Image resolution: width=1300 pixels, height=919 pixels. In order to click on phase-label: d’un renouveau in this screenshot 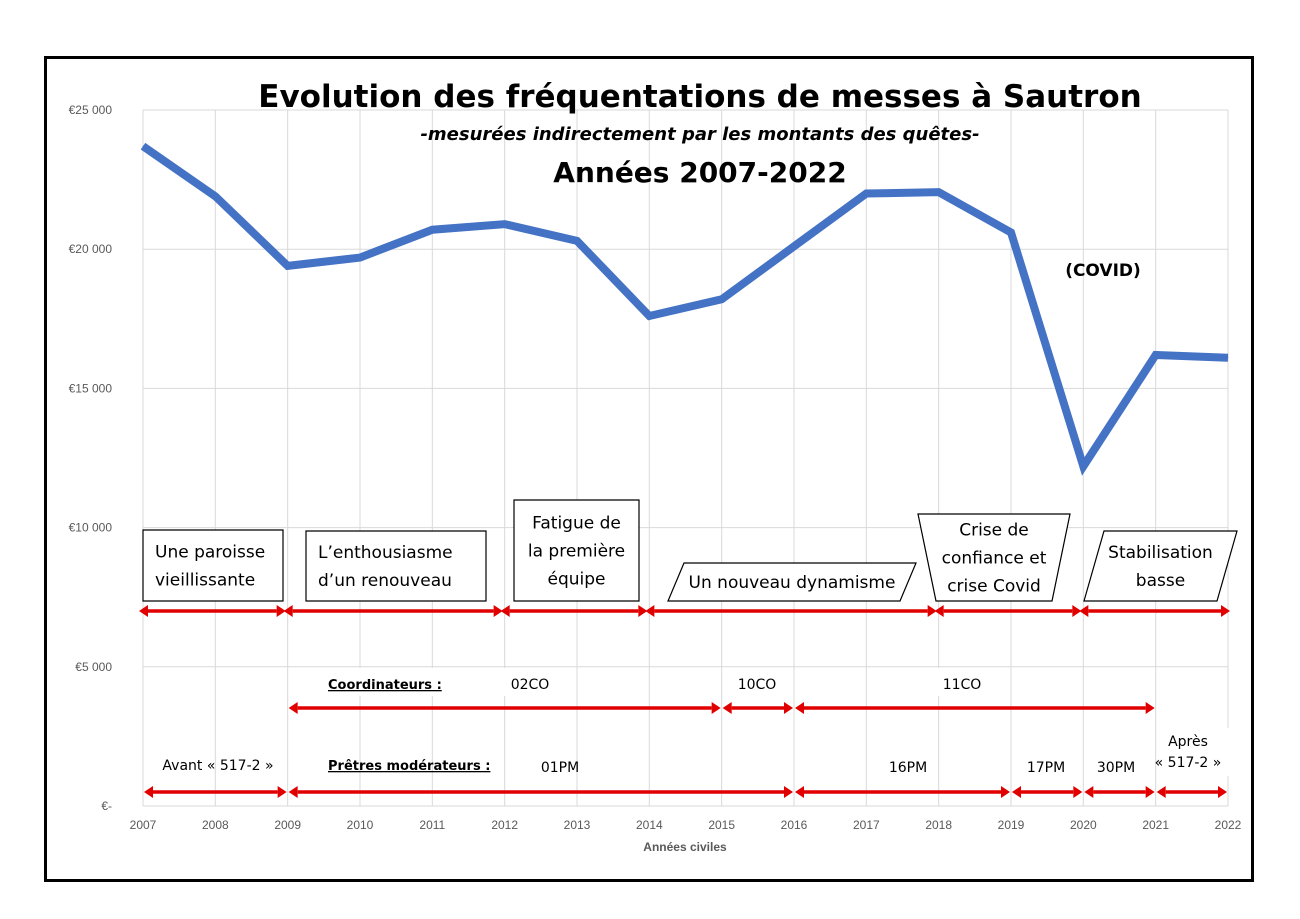, I will do `click(385, 581)`.